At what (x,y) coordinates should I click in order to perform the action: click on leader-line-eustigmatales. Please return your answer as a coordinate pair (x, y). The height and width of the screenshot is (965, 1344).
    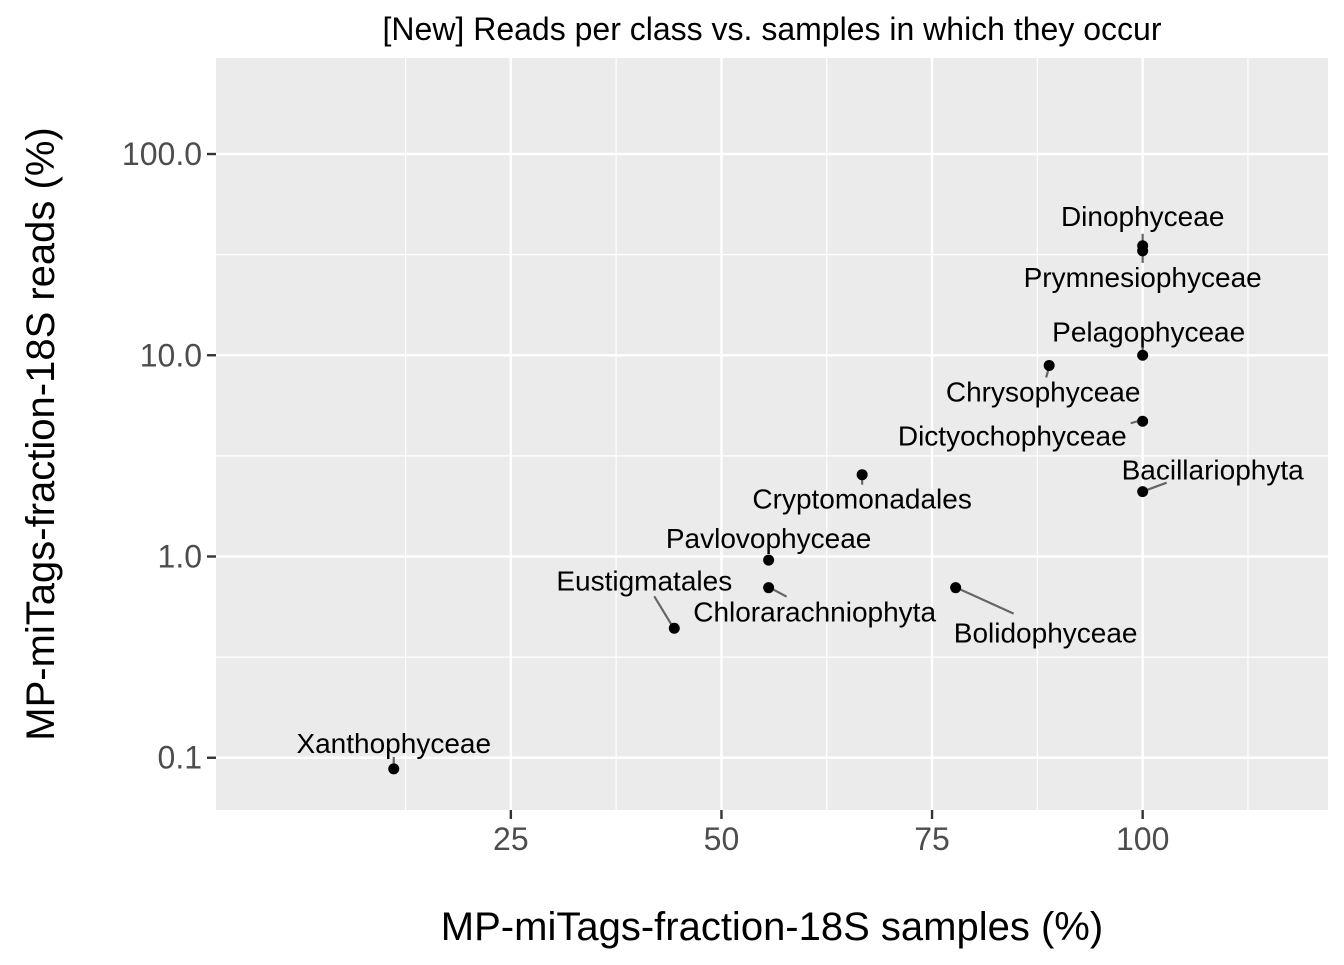
    Looking at the image, I should click on (663, 610).